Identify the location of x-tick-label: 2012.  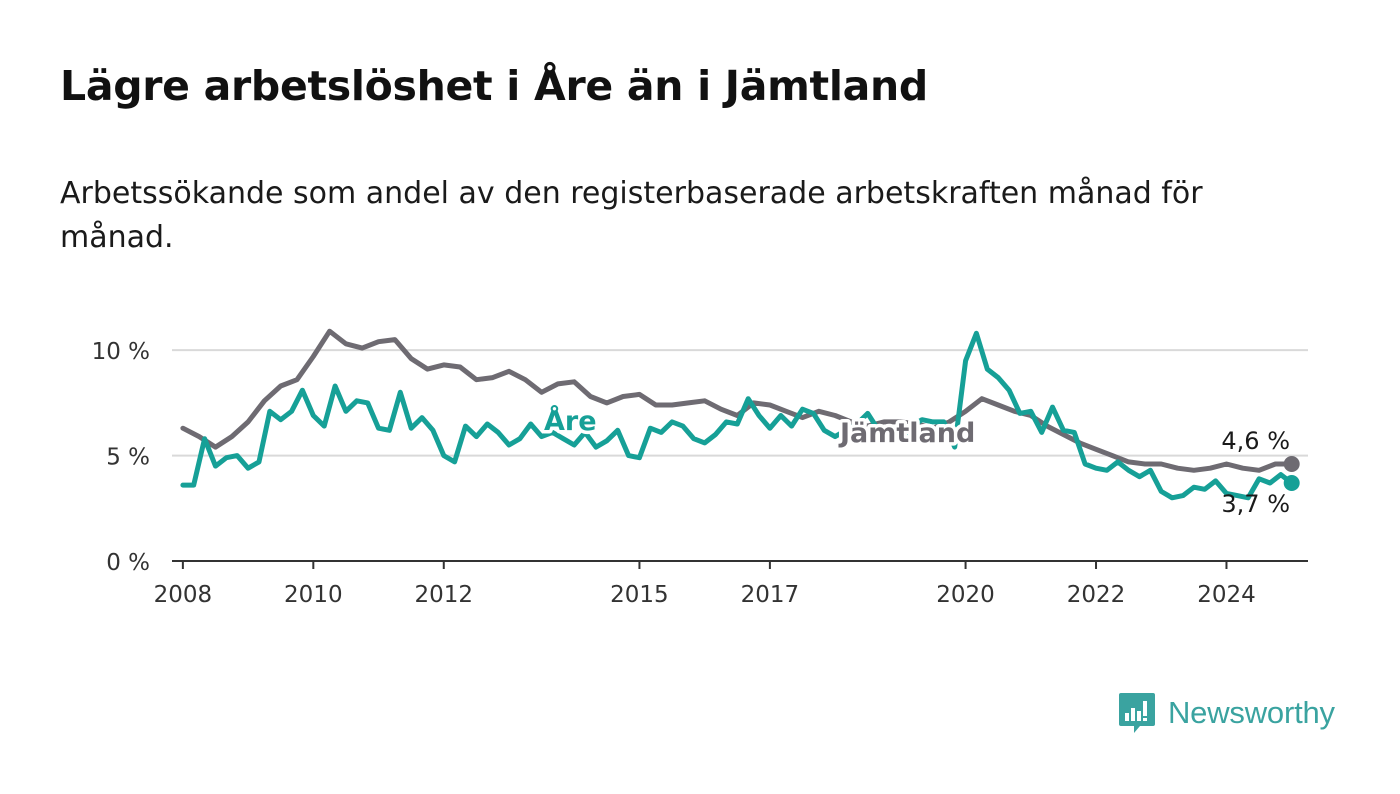
(443, 595).